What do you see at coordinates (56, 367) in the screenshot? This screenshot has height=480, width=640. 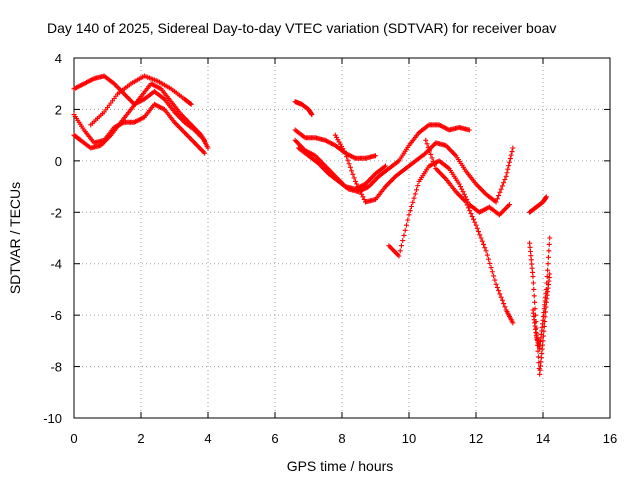 I see `y-tick-label: -8` at bounding box center [56, 367].